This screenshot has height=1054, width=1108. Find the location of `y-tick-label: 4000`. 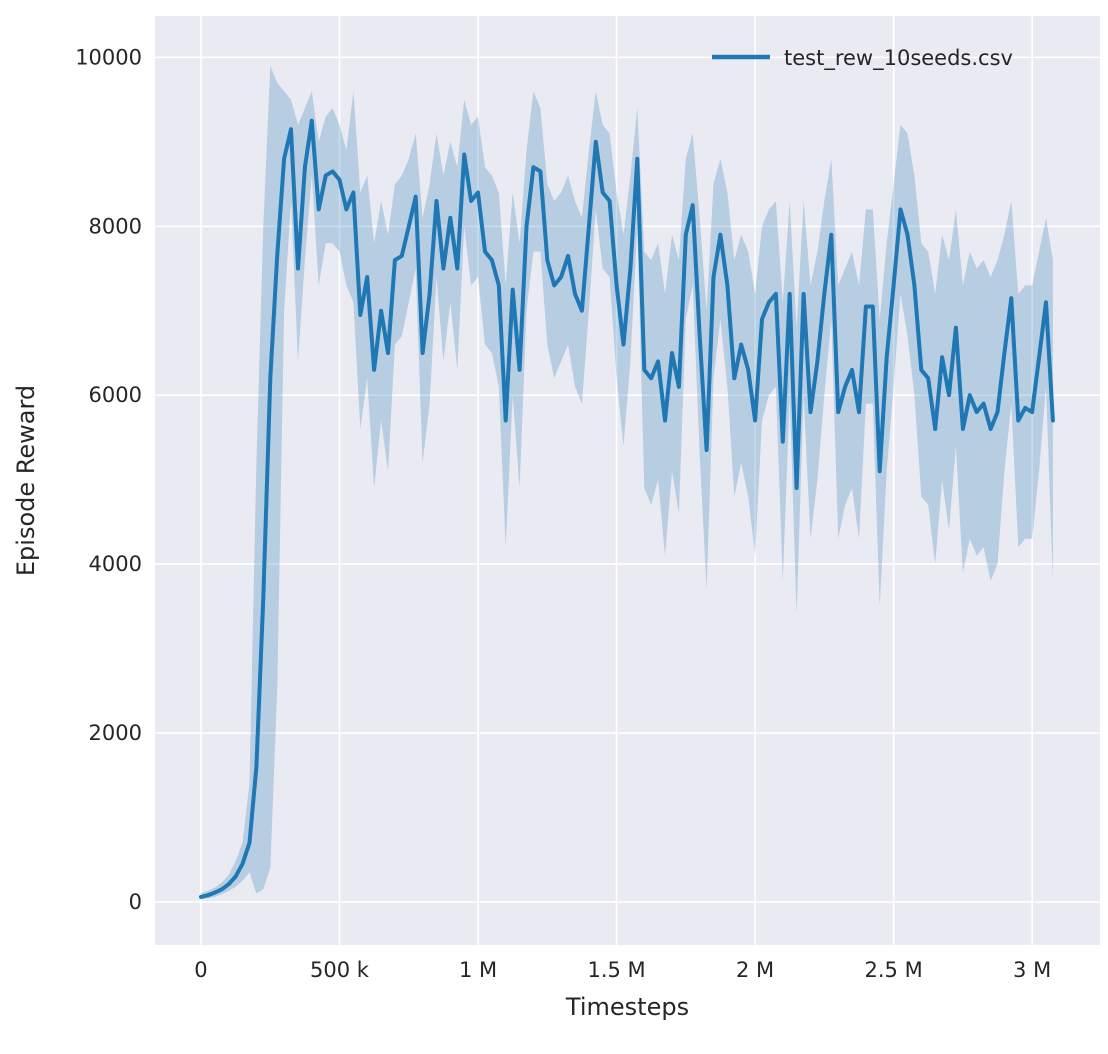

y-tick-label: 4000 is located at coordinates (115, 564).